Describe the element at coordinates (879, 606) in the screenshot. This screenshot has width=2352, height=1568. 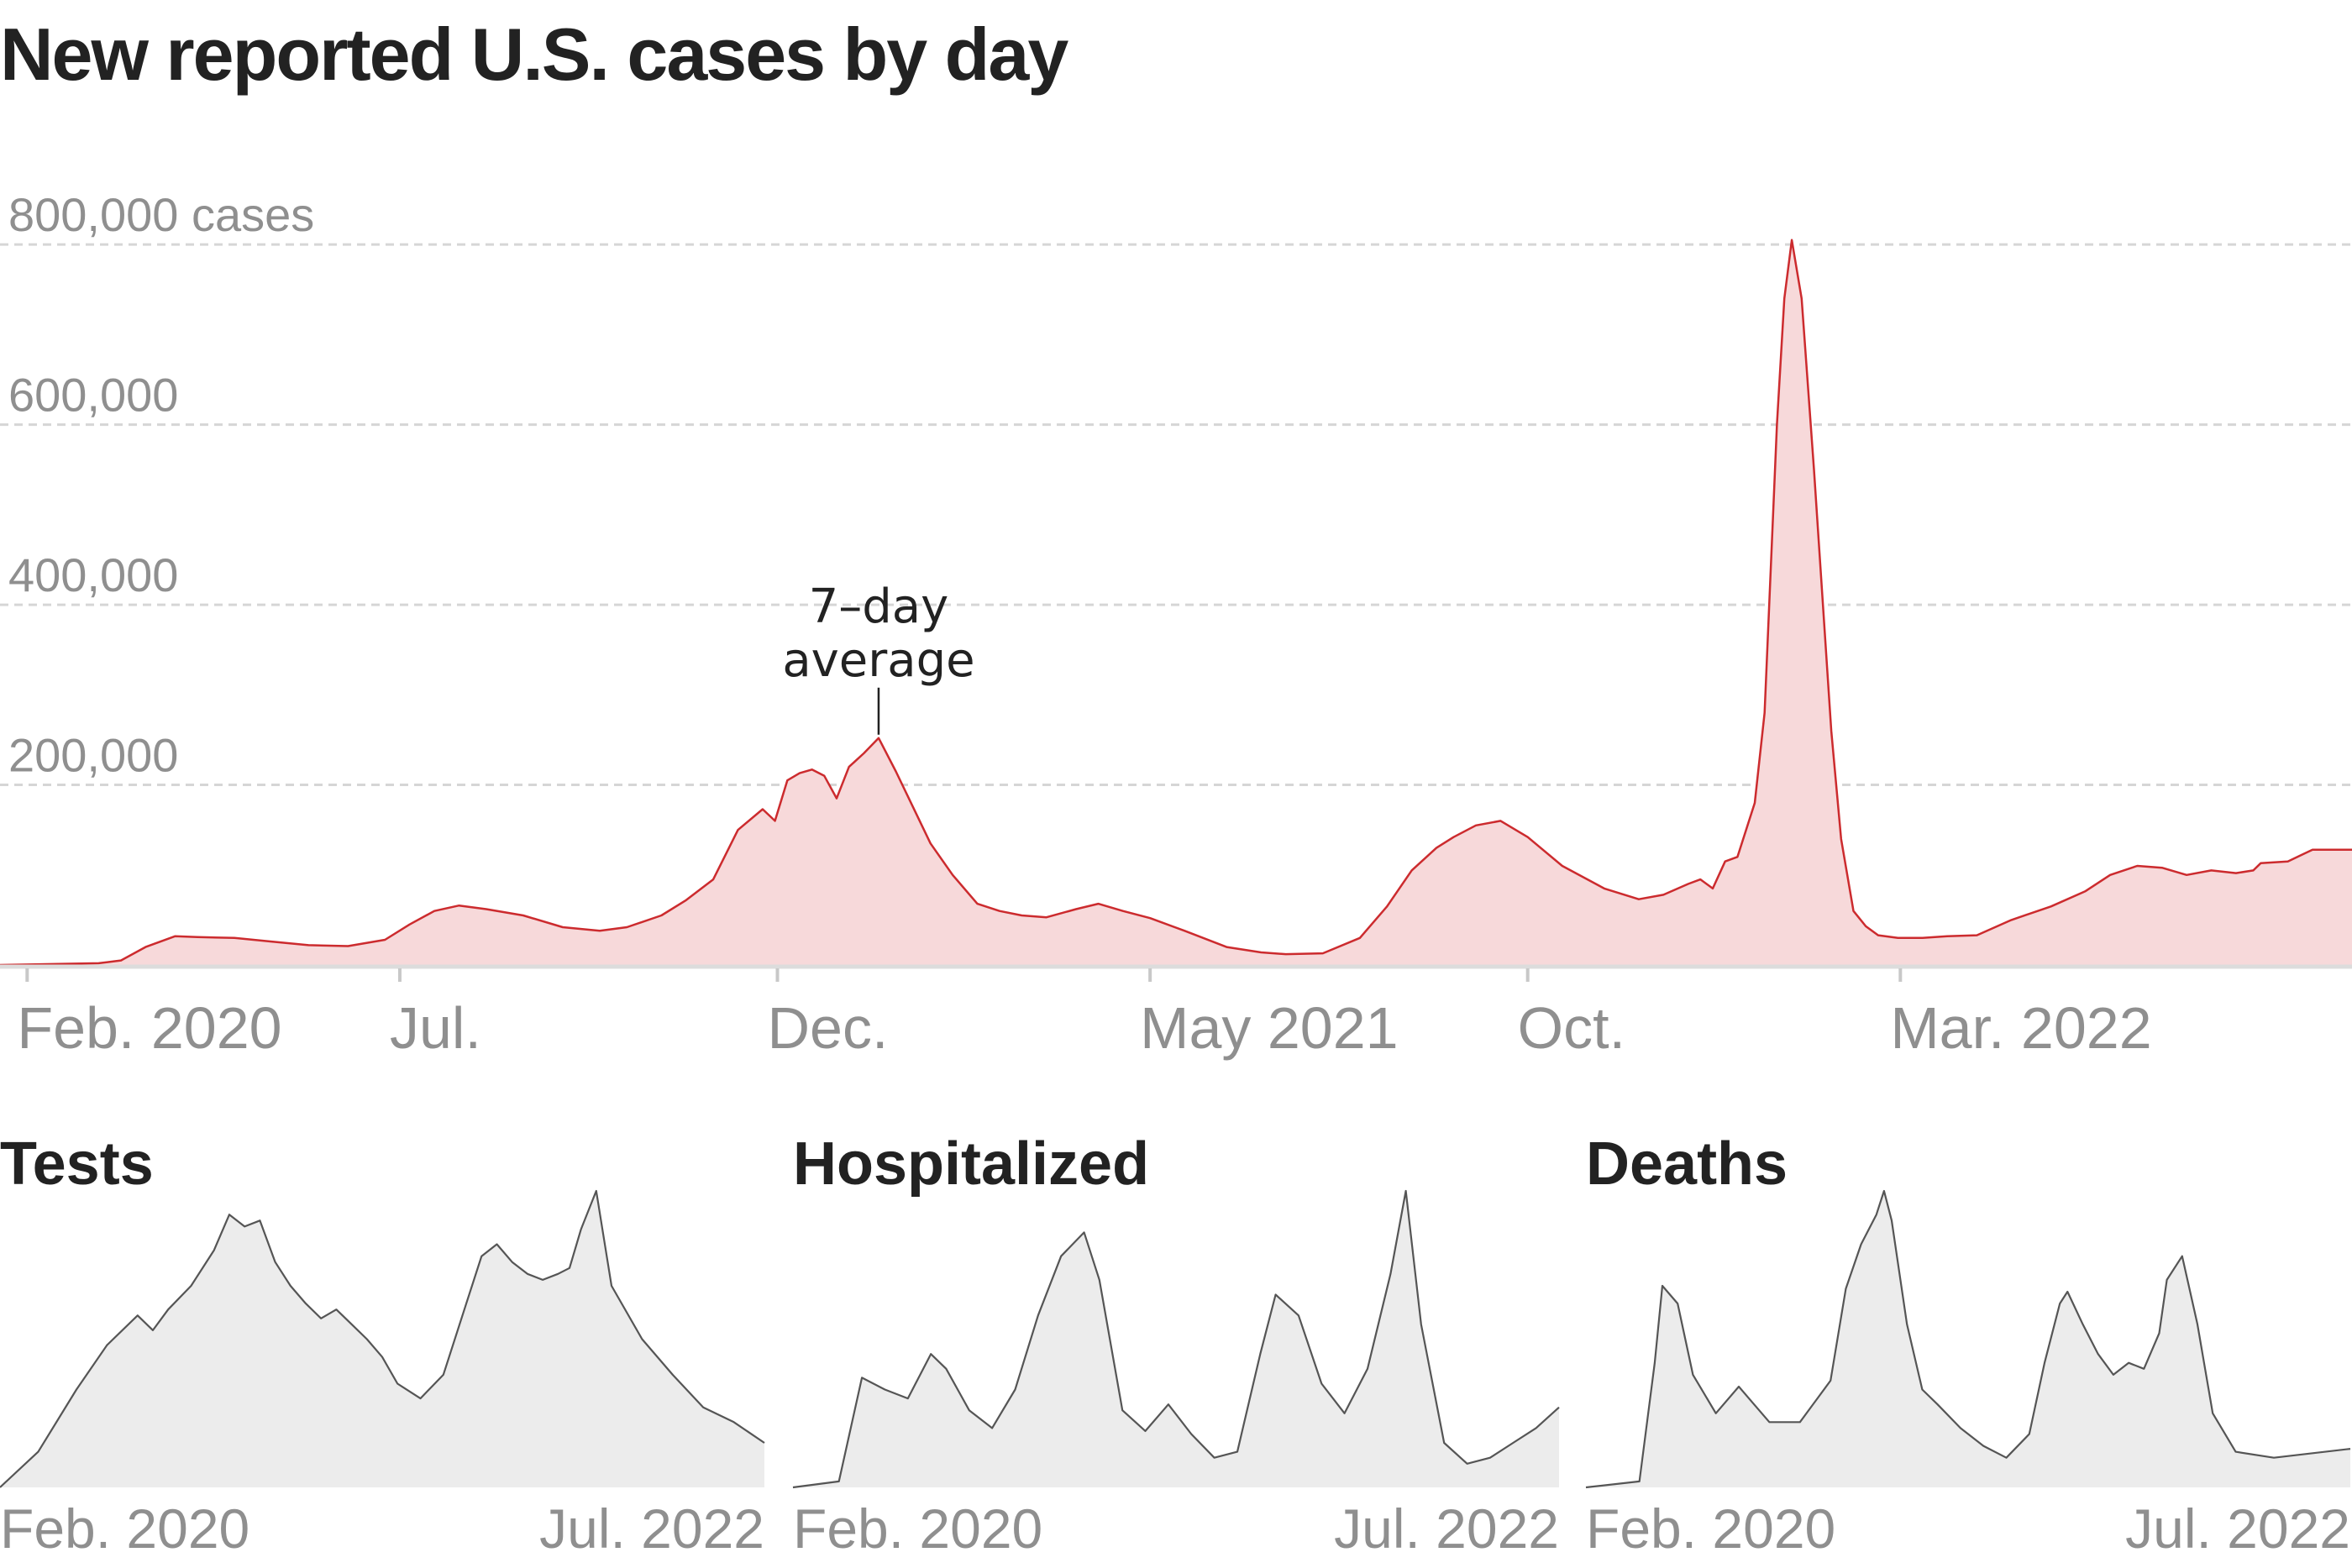
I see `annotation-line-1: 7–day` at that location.